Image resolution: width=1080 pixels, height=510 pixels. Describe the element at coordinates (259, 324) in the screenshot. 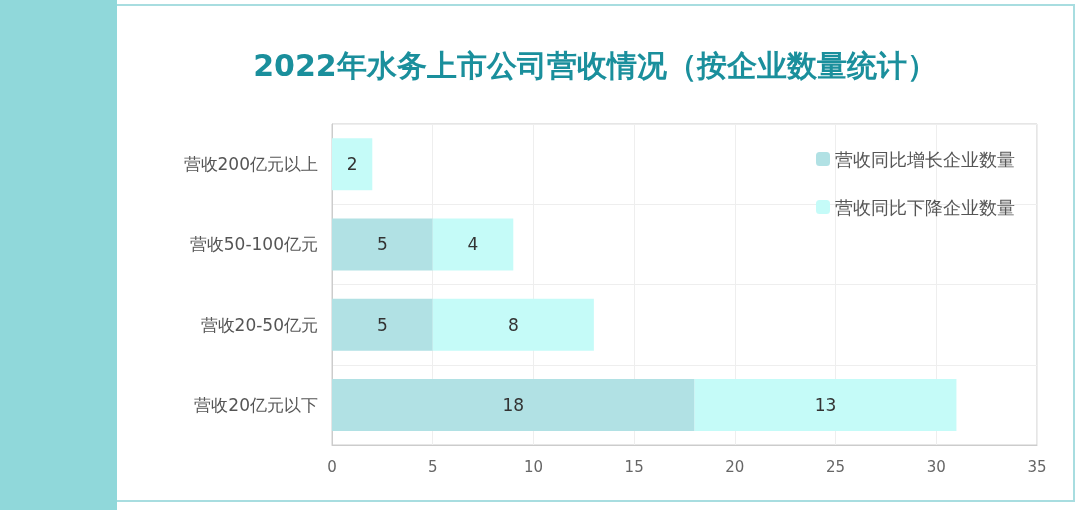

I see `y-tick-label: 营收20-50亿元` at that location.